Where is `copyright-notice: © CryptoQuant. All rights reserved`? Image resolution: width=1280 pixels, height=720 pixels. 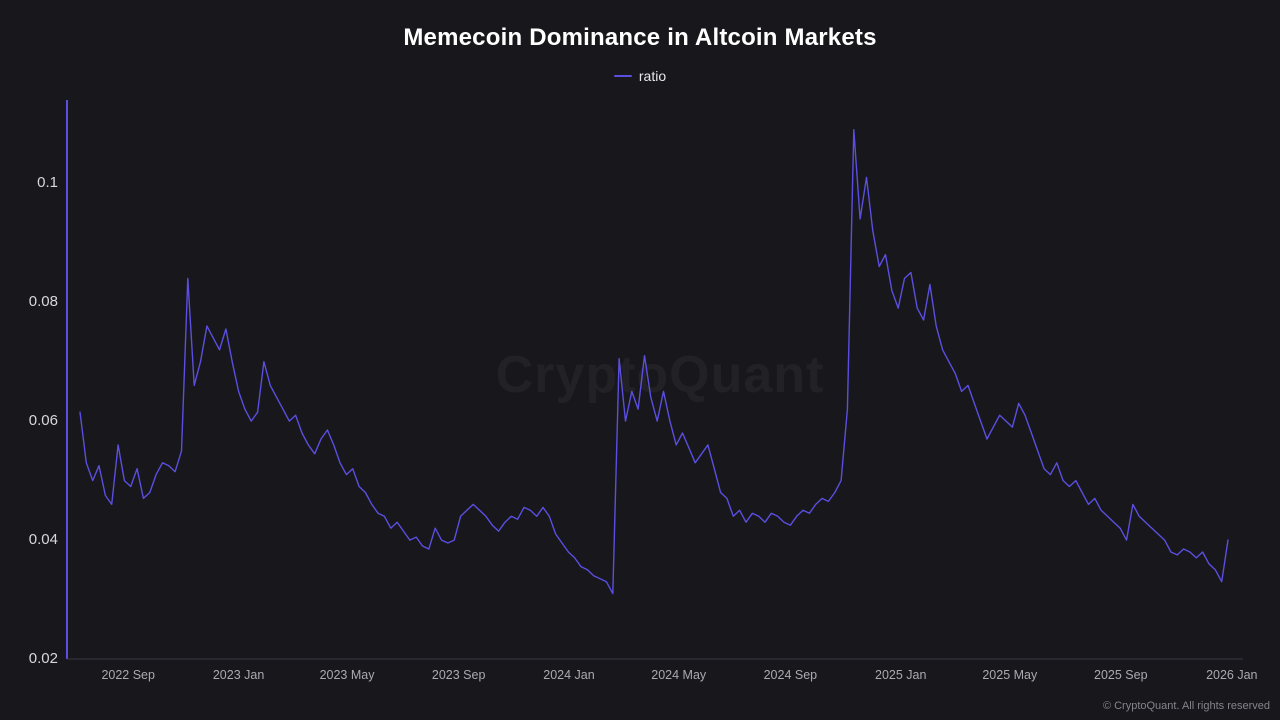 copyright-notice: © CryptoQuant. All rights reserved is located at coordinates (1186, 706).